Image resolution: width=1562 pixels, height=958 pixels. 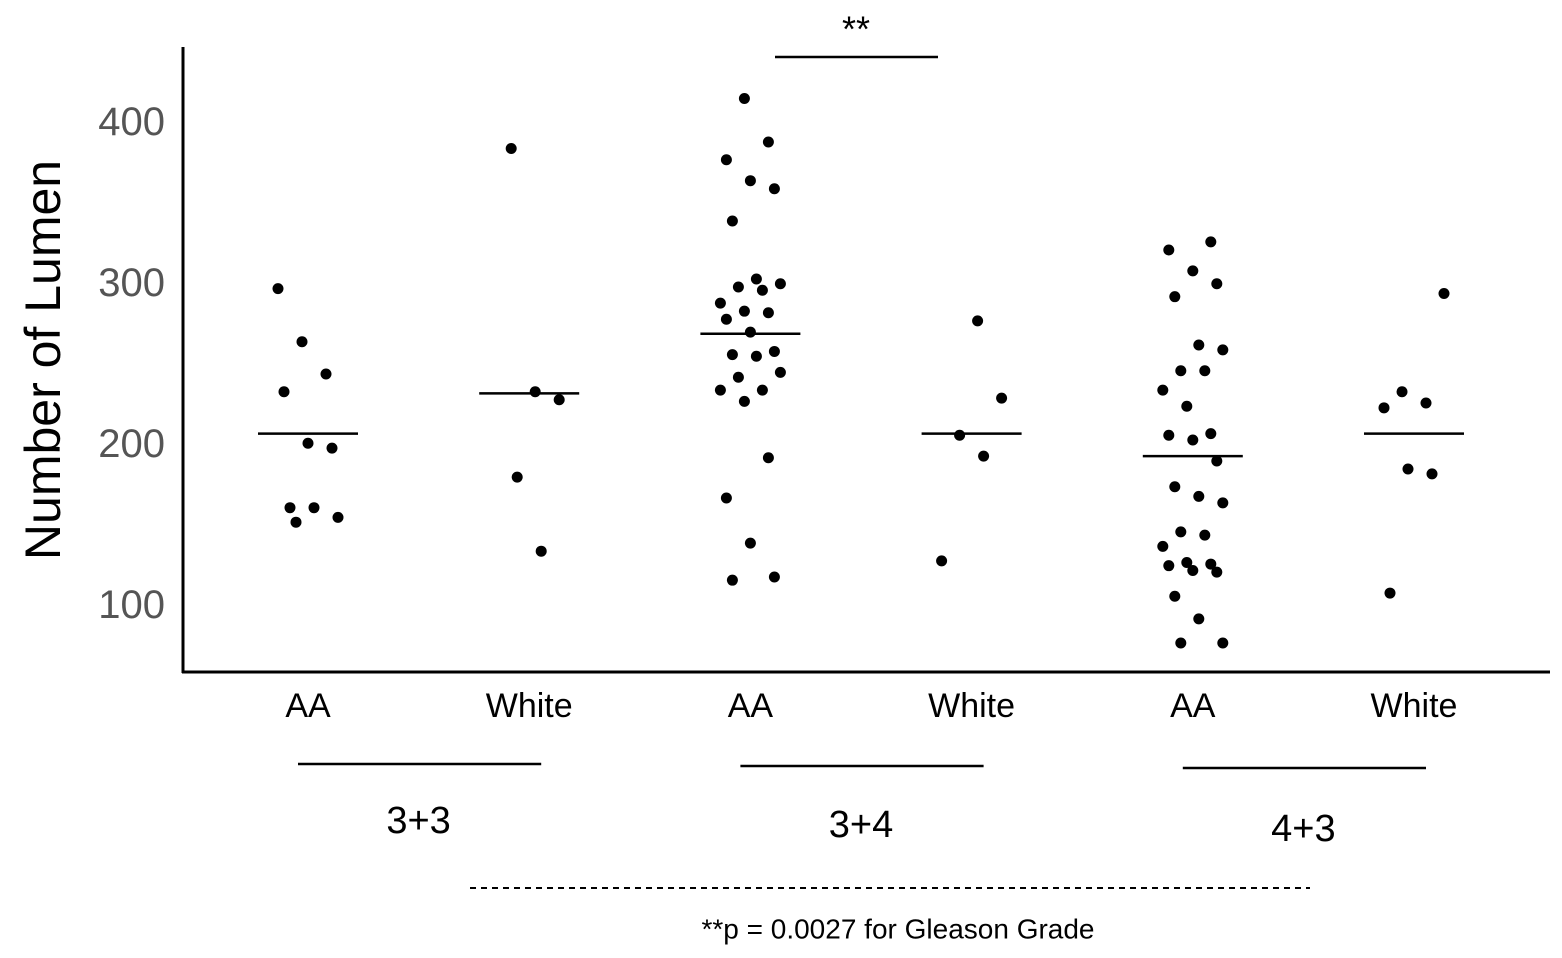 What do you see at coordinates (418, 821) in the screenshot?
I see `group-label: 3+3` at bounding box center [418, 821].